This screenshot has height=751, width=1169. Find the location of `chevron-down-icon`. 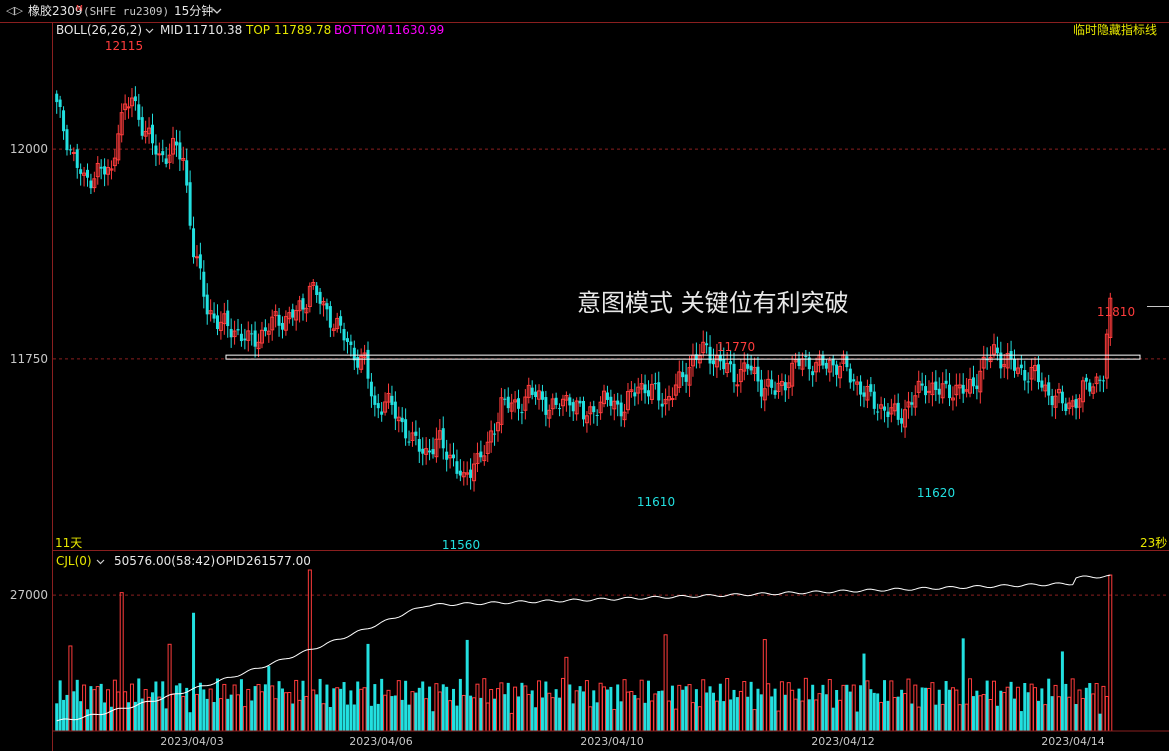

chevron-down-icon is located at coordinates (217, 11).